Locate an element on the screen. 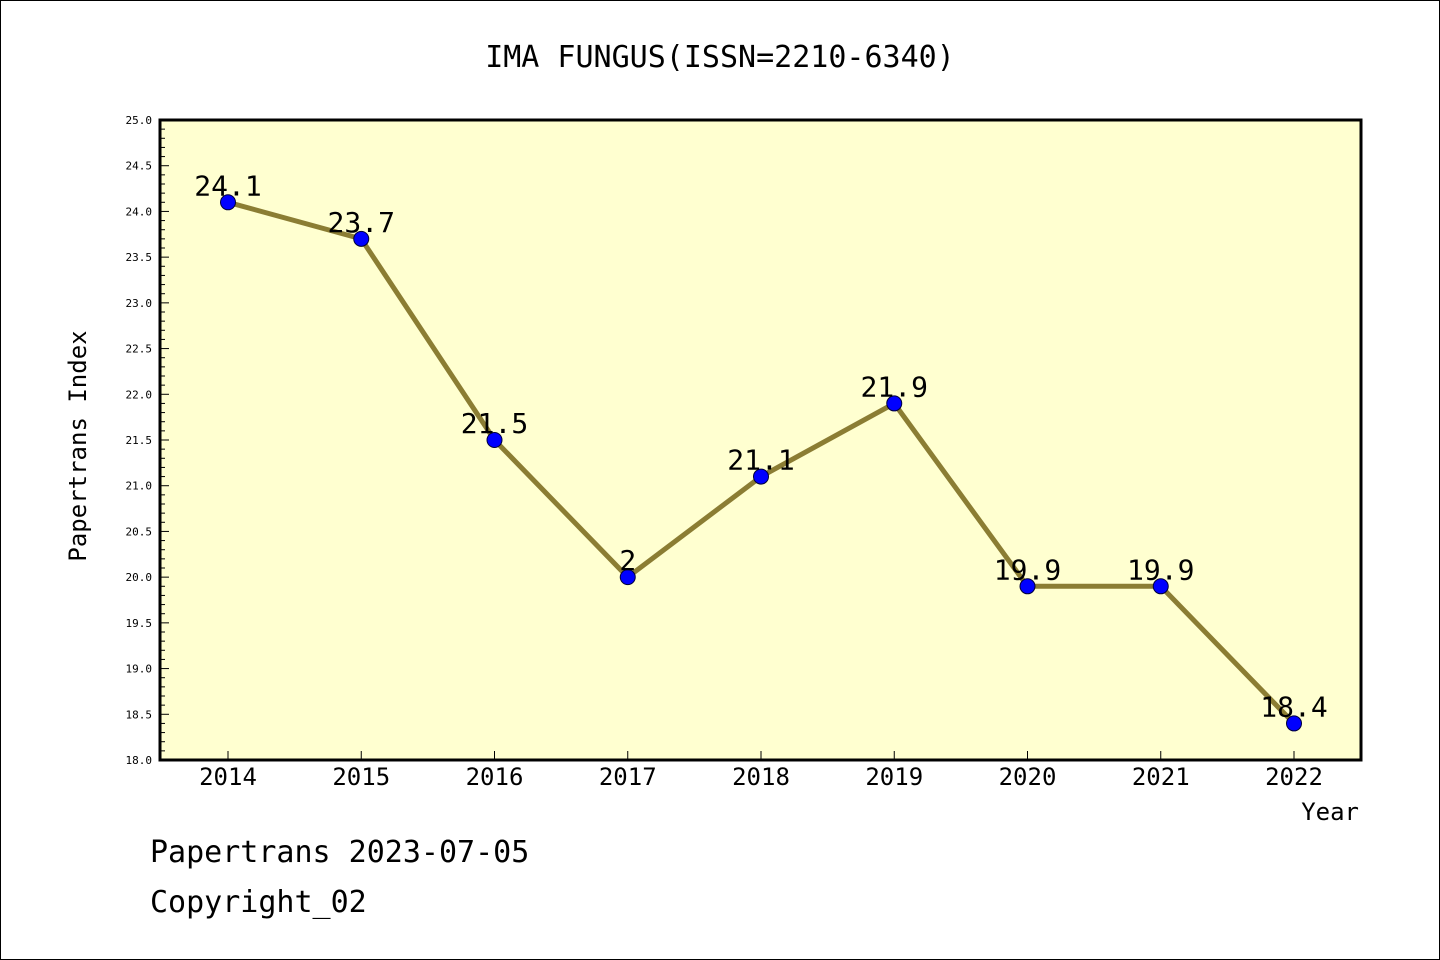 This screenshot has height=960, width=1440. y-tick-label: 20.0 is located at coordinates (139, 577).